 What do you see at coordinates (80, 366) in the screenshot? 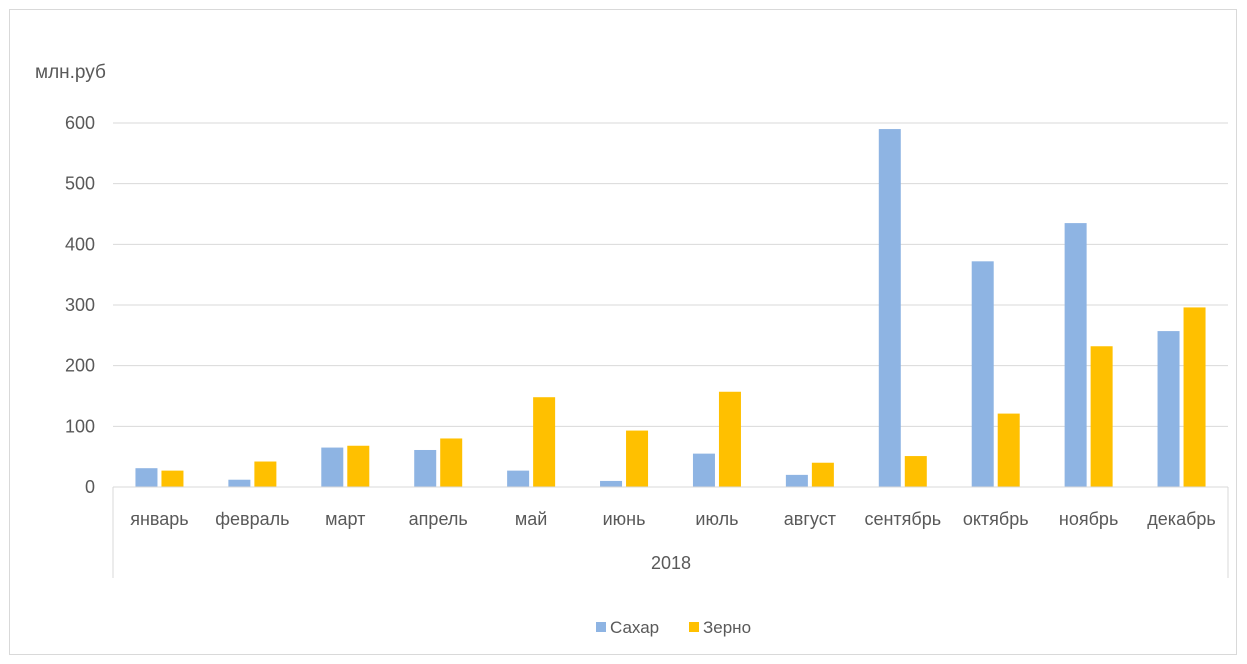
I see `y-tick-label: 200` at bounding box center [80, 366].